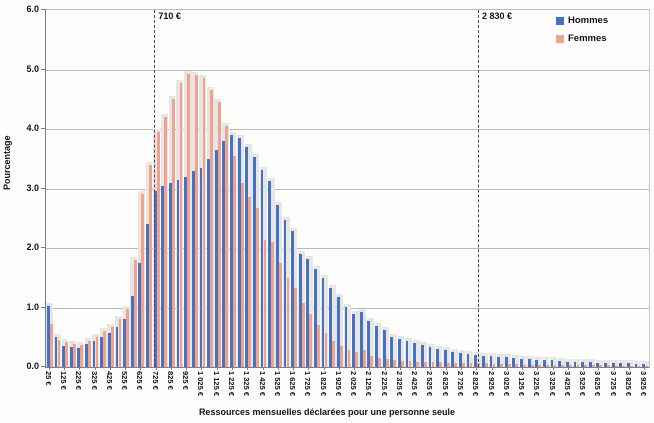 The image size is (654, 423). I want to click on bar-group-1025eur, so click(203, 188).